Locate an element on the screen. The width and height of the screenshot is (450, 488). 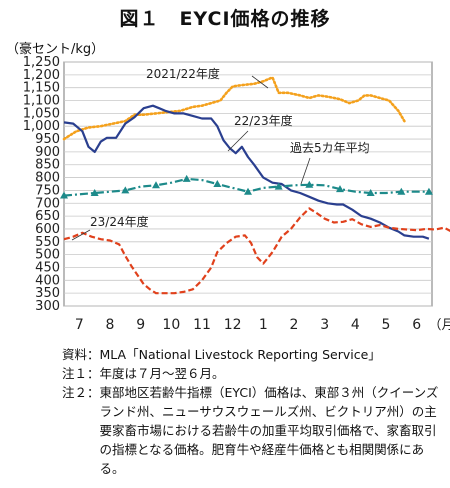
y-tick-label: 1,200 is located at coordinates (41, 75).